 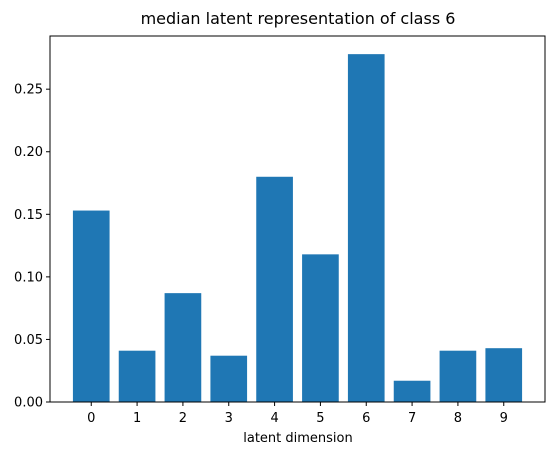 I want to click on y-tick-label: 0.05, so click(x=28, y=340).